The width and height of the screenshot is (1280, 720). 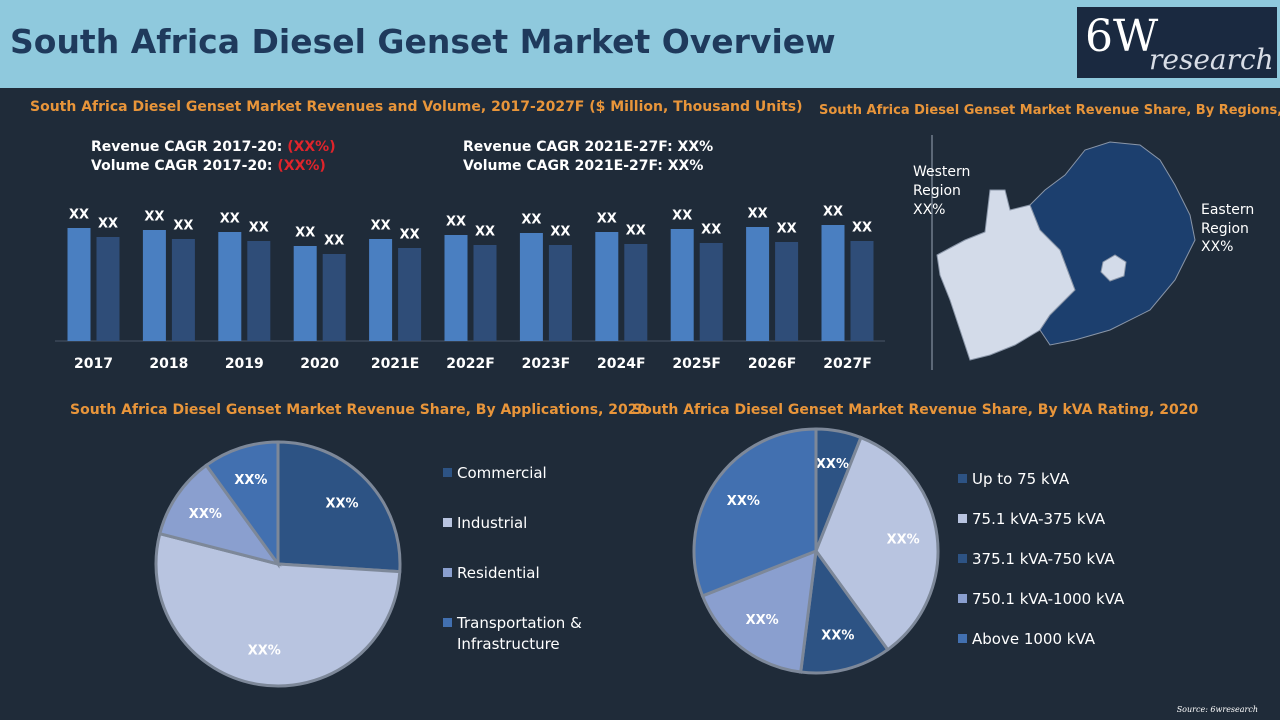 What do you see at coordinates (1043, 559) in the screenshot?
I see `legend-label: 375.1 kVA-750 kVA` at bounding box center [1043, 559].